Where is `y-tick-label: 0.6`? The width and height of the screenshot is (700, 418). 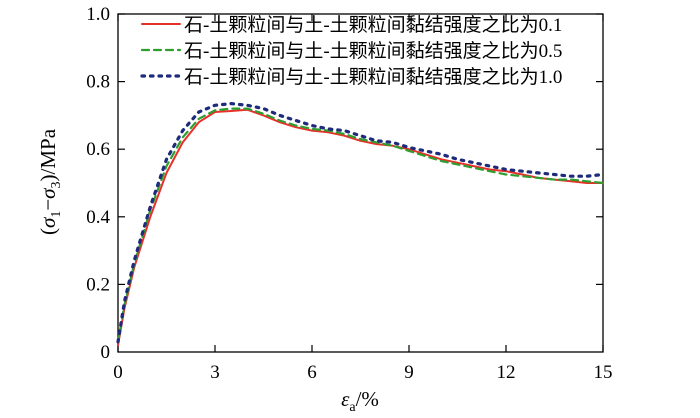
y-tick-label: 0.6 is located at coordinates (98, 149).